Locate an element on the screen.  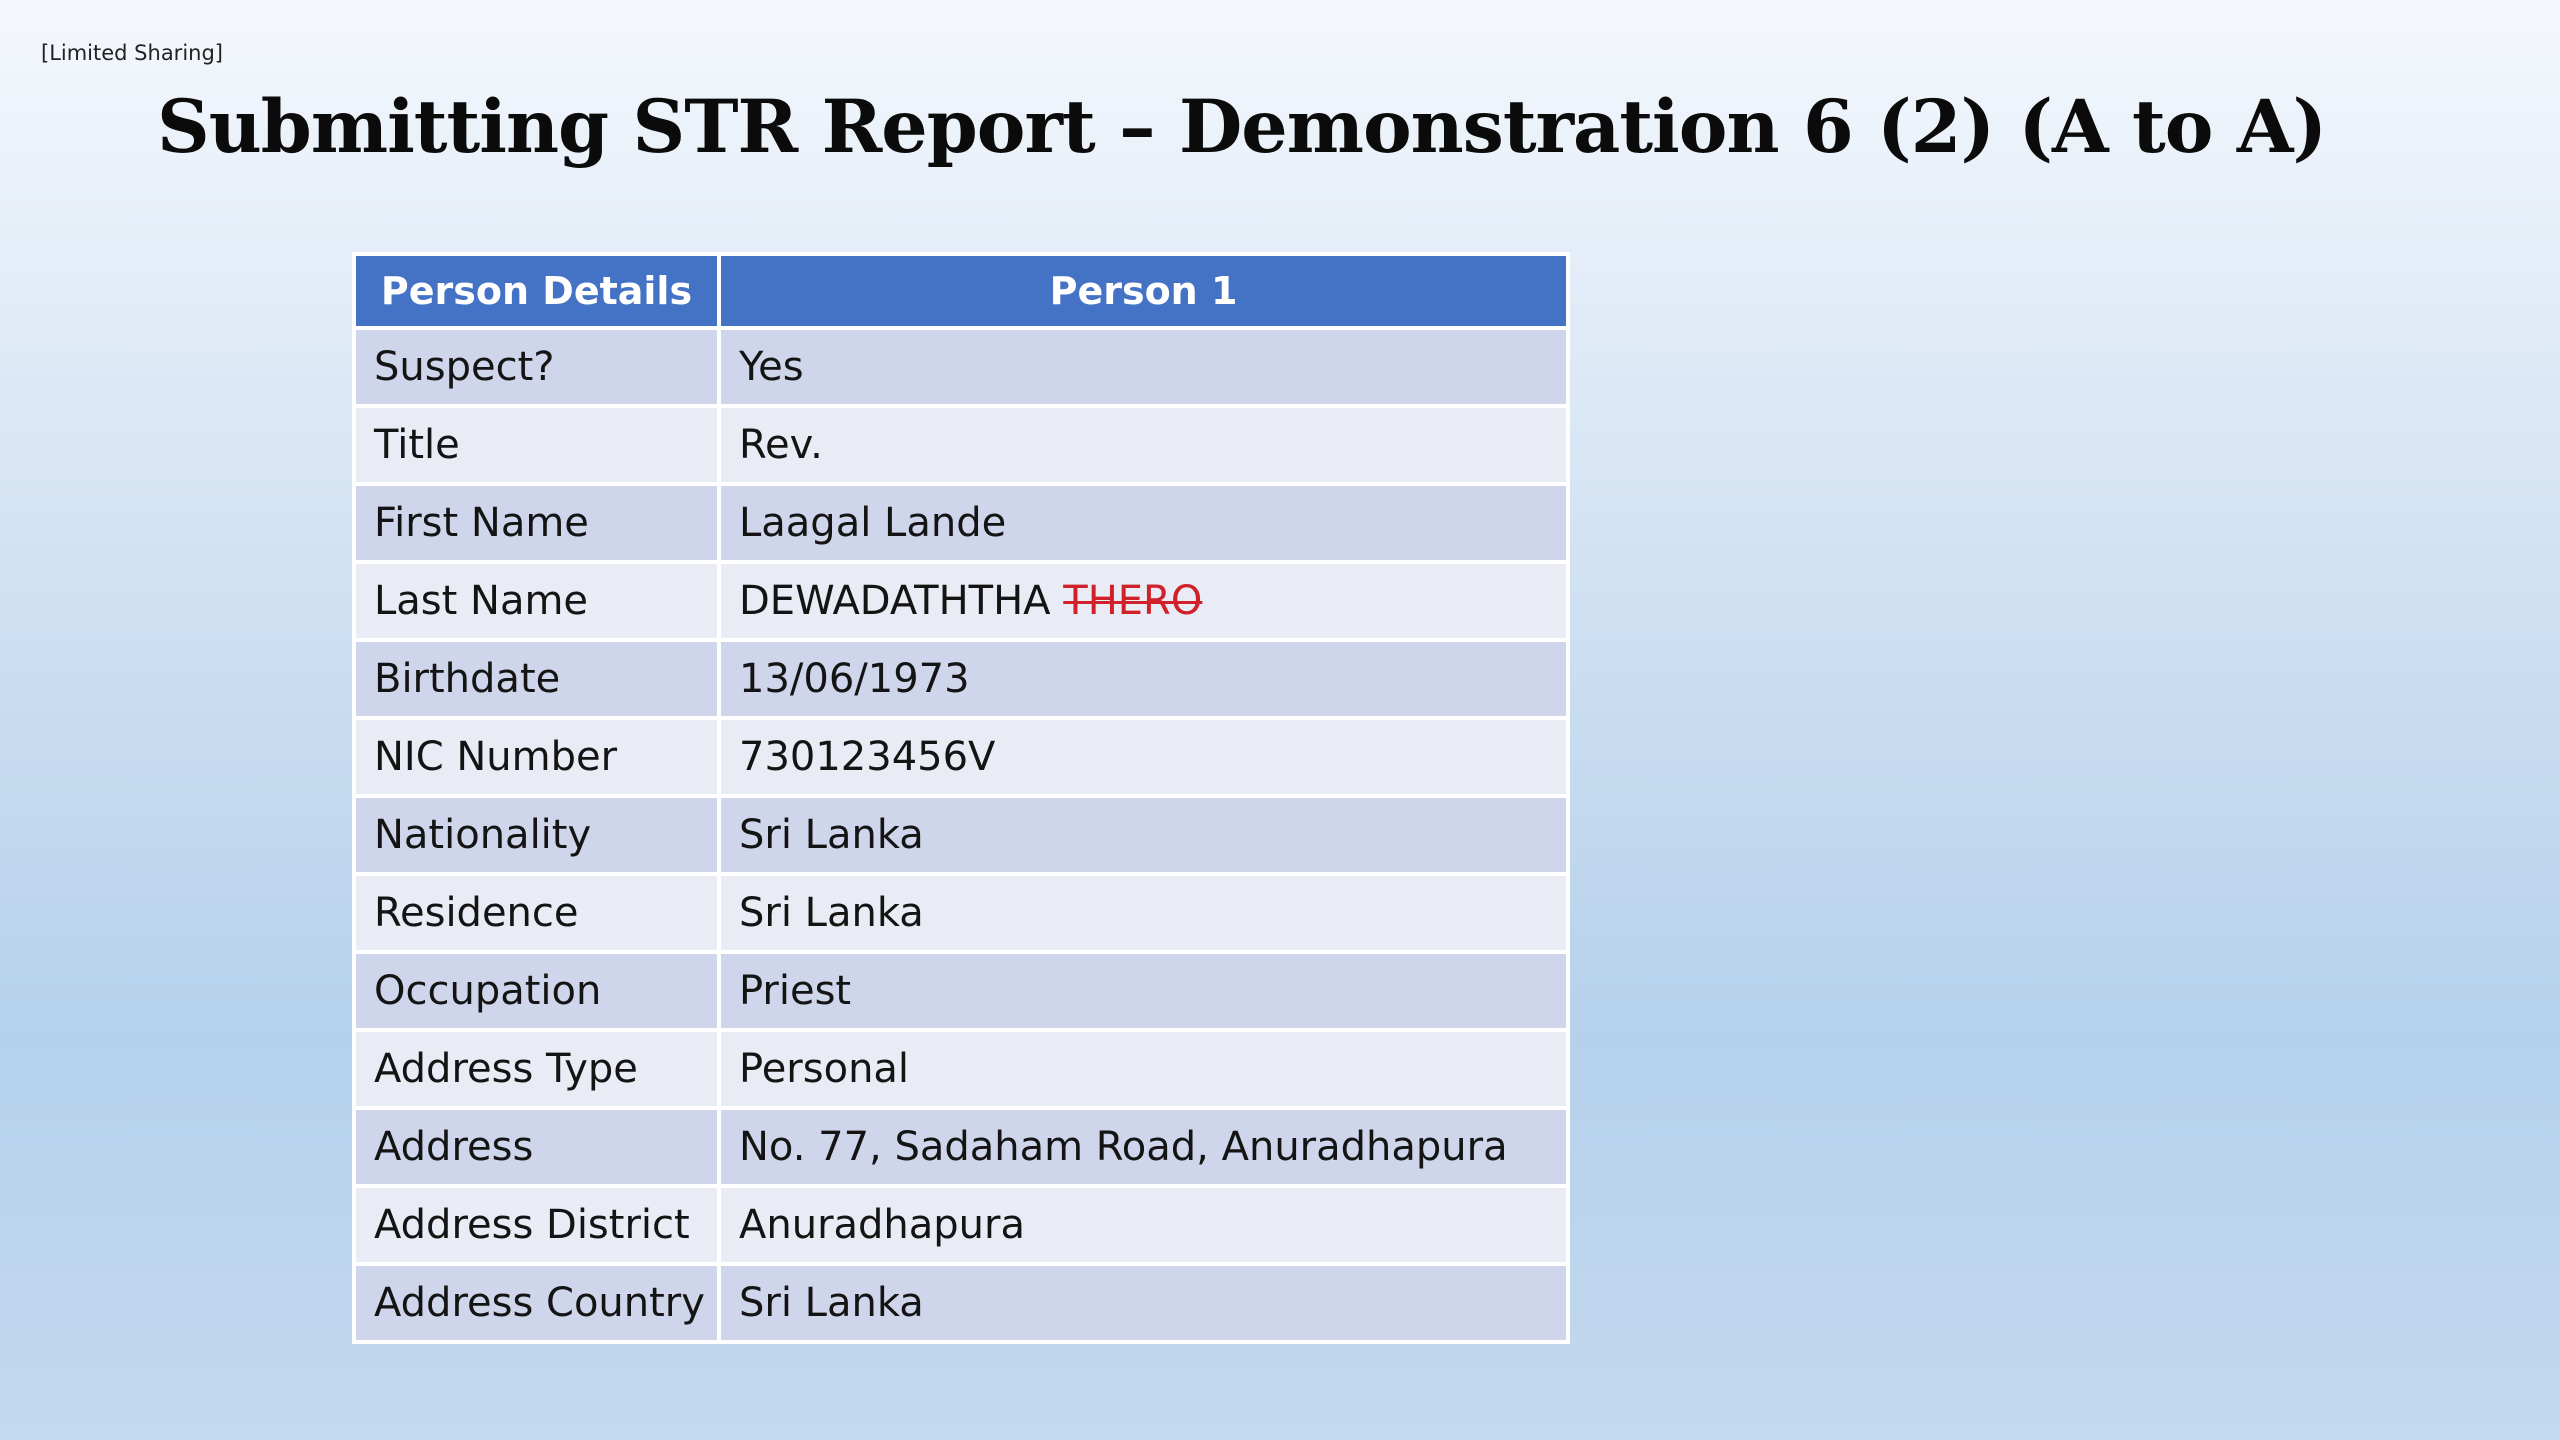
row-value: Rev. is located at coordinates (1143, 445).